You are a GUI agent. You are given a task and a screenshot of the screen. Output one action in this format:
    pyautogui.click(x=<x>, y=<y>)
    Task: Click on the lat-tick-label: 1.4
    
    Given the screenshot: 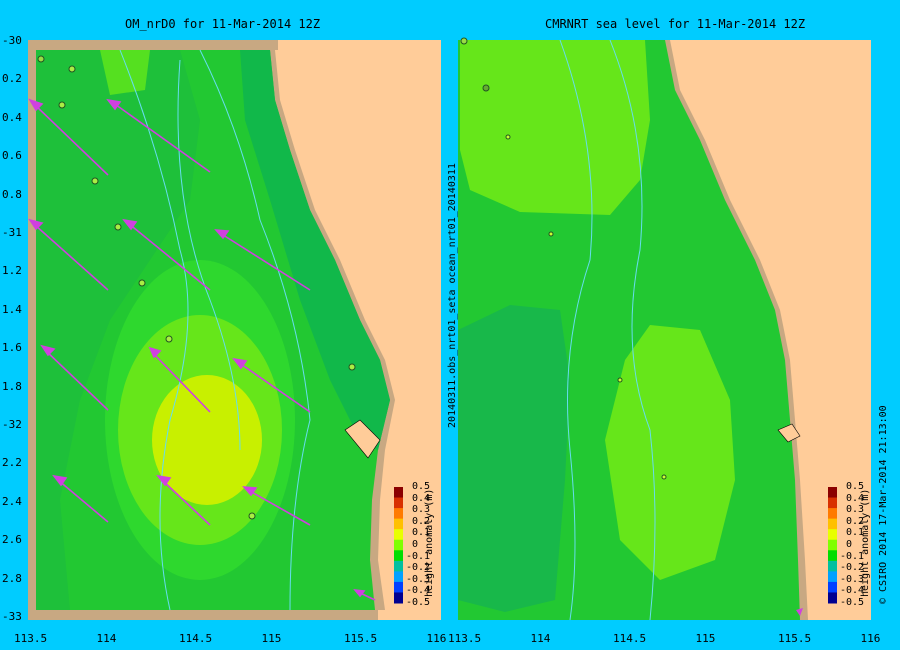 What is the action you would take?
    pyautogui.click(x=12, y=309)
    